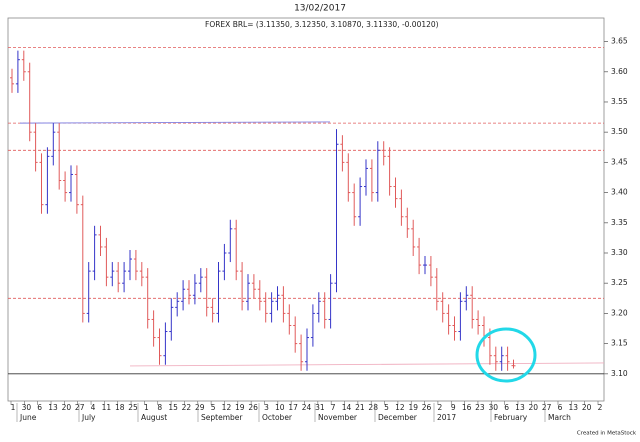 This screenshot has height=442, width=640. What do you see at coordinates (619, 222) in the screenshot?
I see `y-tick-label: 3.35` at bounding box center [619, 222].